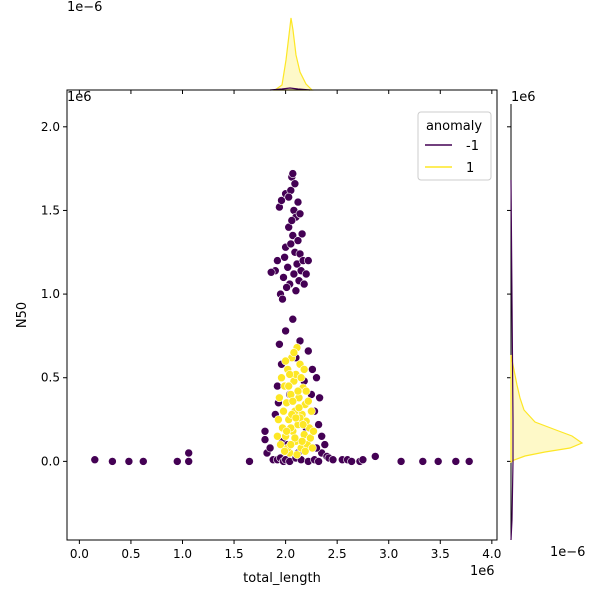 This screenshot has height=600, width=600. What do you see at coordinates (491, 554) in the screenshot?
I see `x-tick-label-8: 4.0` at bounding box center [491, 554].